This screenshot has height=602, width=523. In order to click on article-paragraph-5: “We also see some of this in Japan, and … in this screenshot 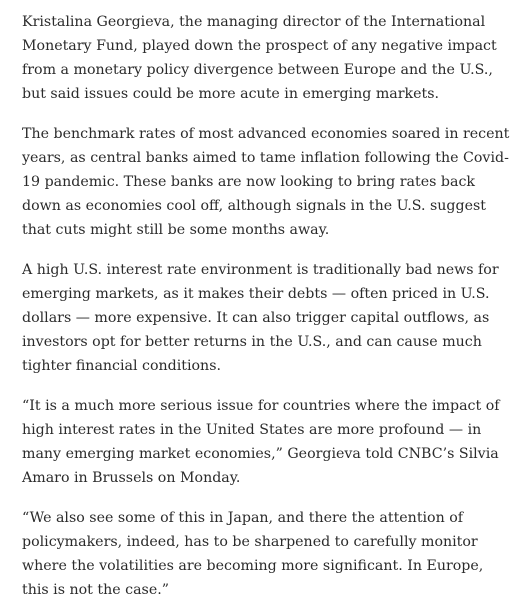, I will do `click(253, 554)`.